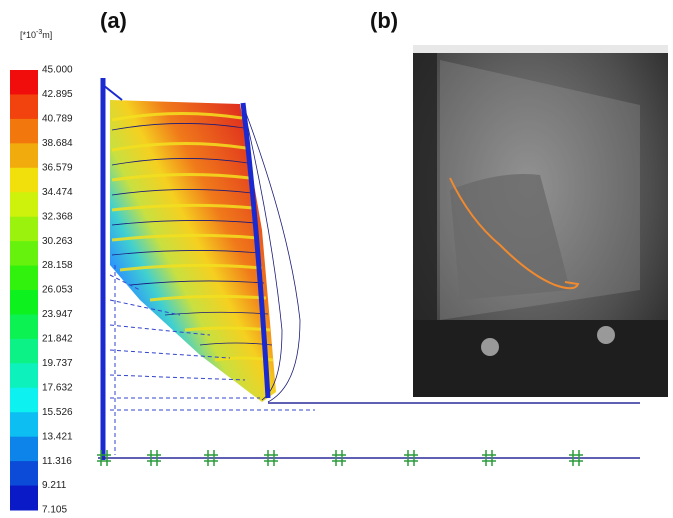  What do you see at coordinates (57, 363) in the screenshot?
I see `colorbar-label: 19.737` at bounding box center [57, 363].